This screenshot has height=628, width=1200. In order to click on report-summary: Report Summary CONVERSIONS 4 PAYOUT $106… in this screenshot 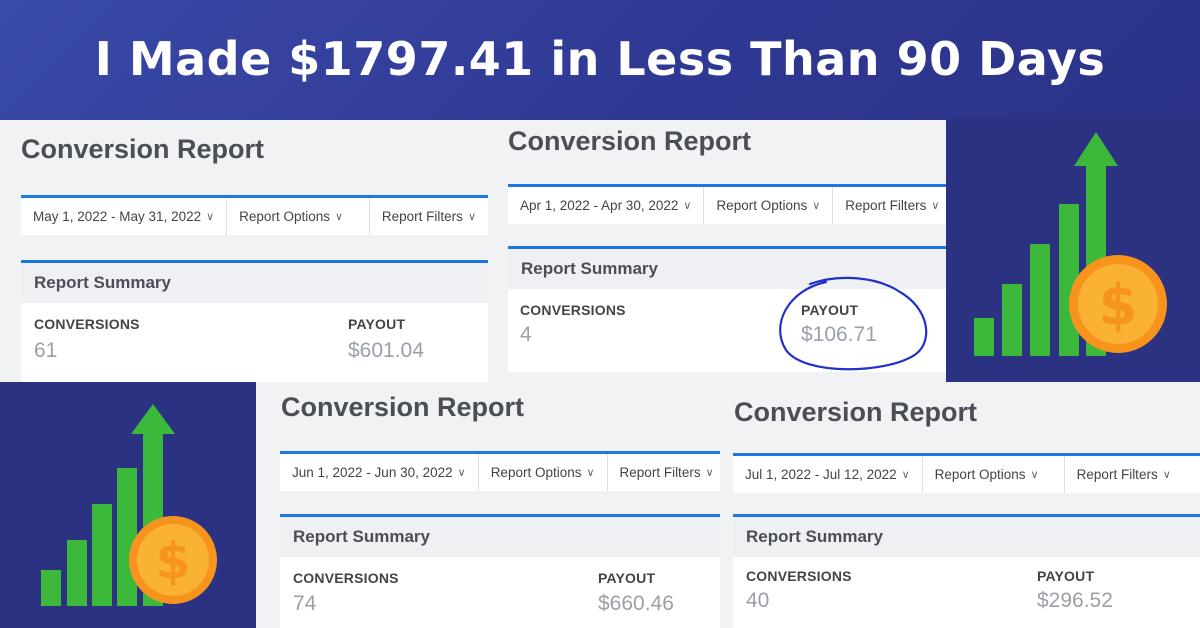, I will do `click(727, 309)`.